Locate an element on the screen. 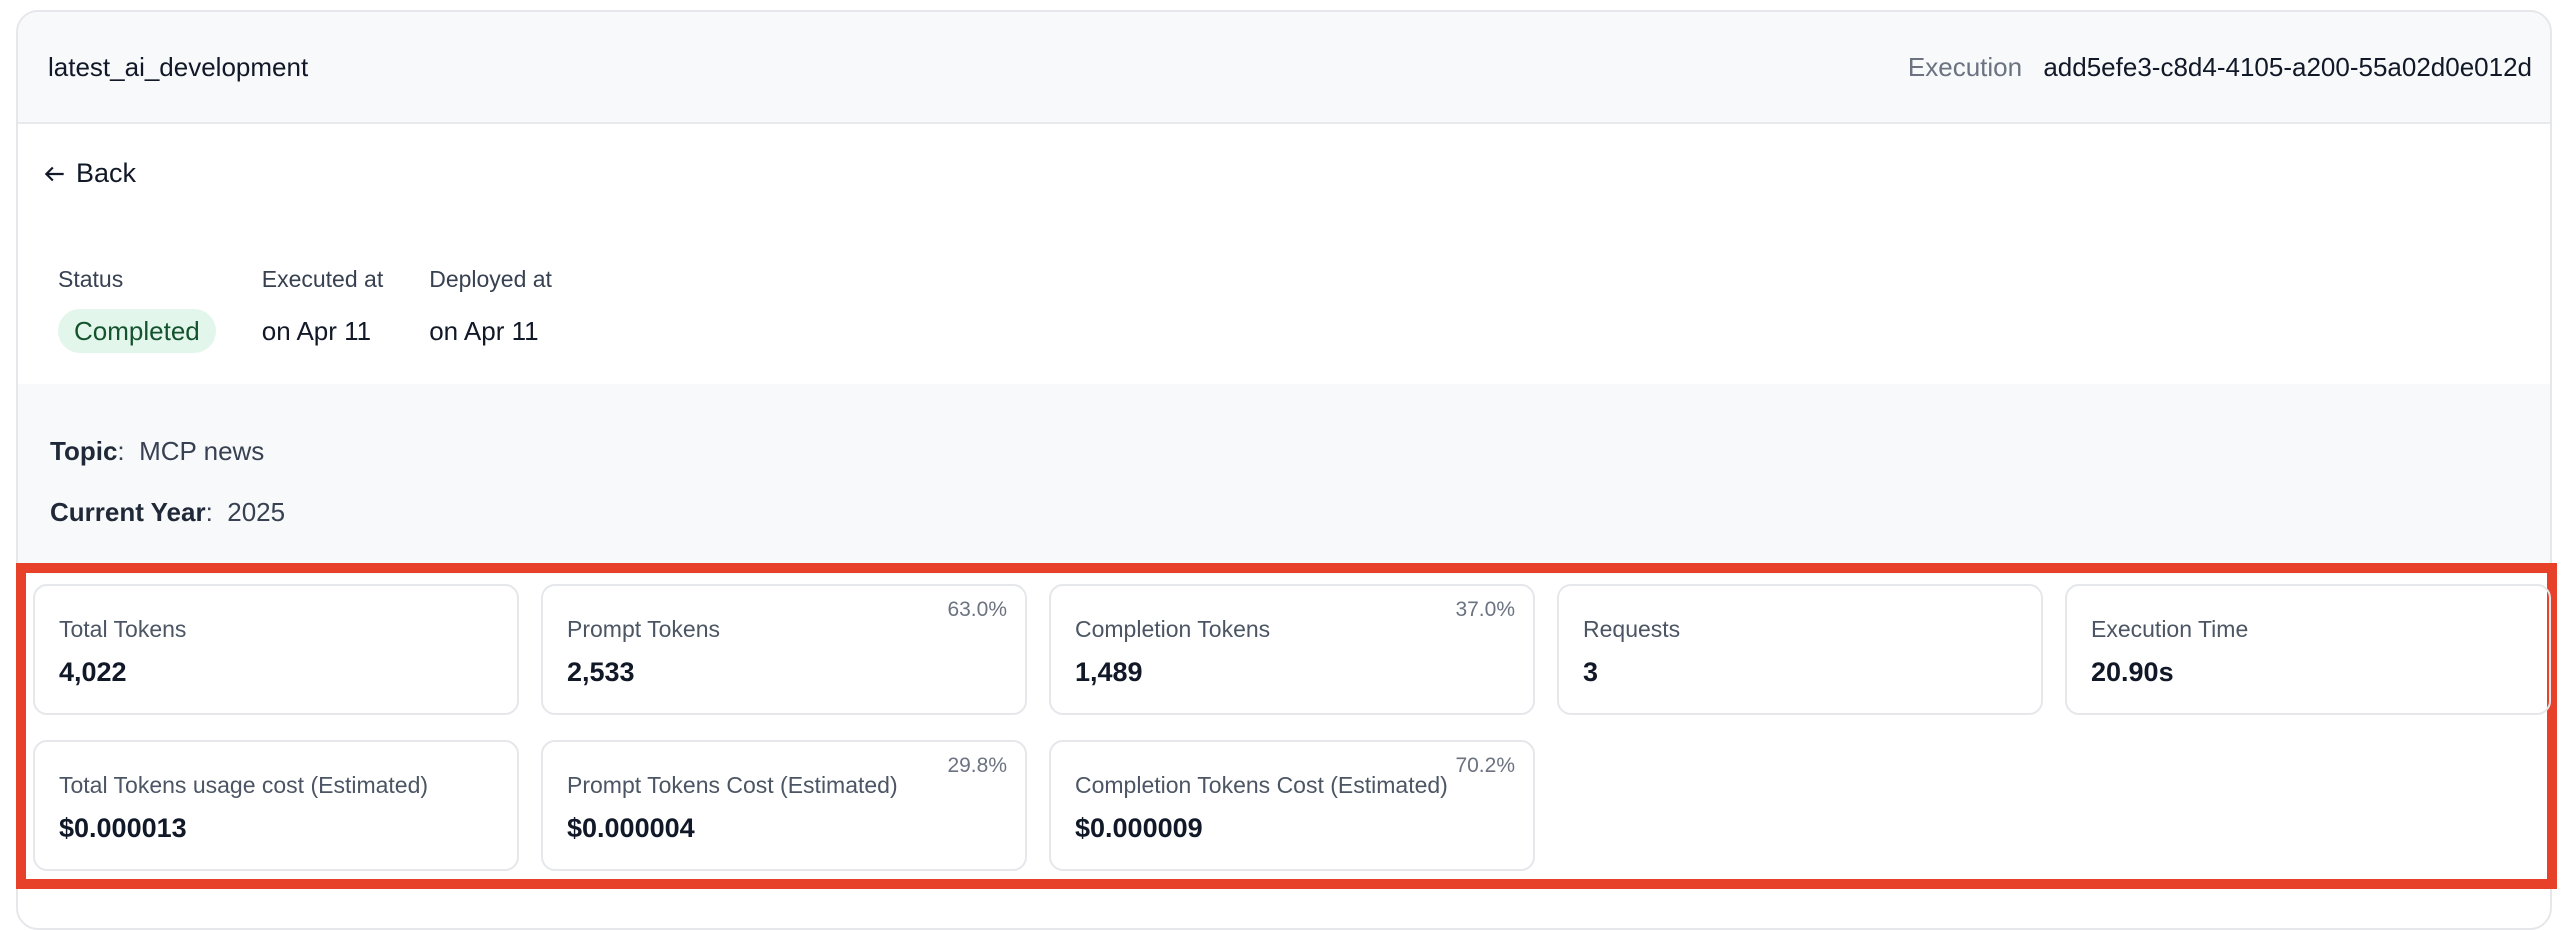 This screenshot has height=930, width=2576. status-label: Status is located at coordinates (91, 279).